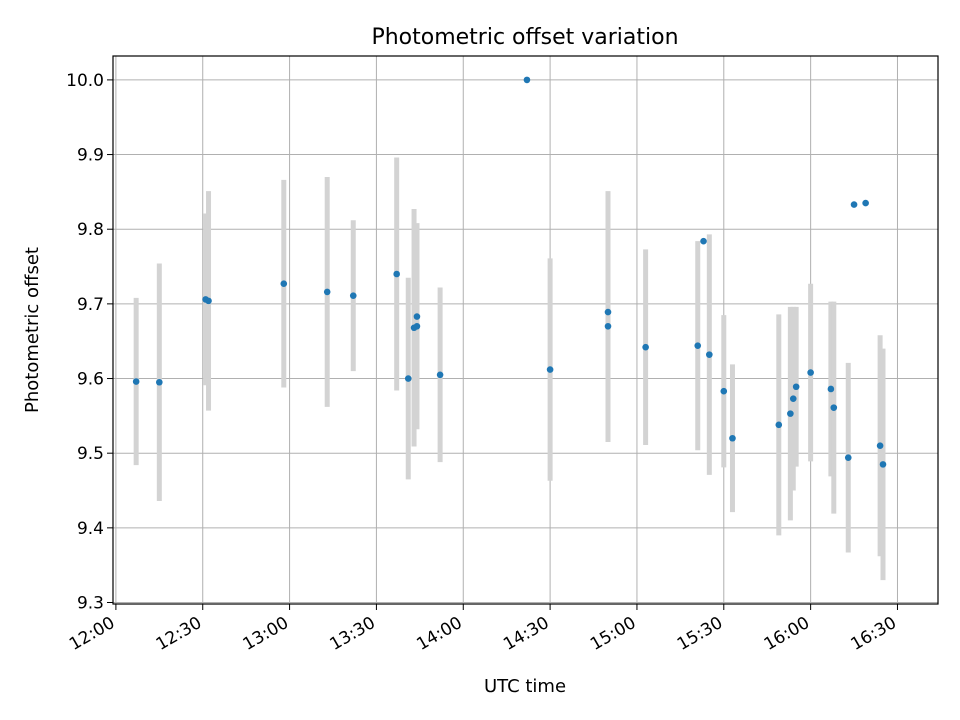 Image resolution: width=960 pixels, height=720 pixels. I want to click on y-tick-label: 9.5, so click(90, 454).